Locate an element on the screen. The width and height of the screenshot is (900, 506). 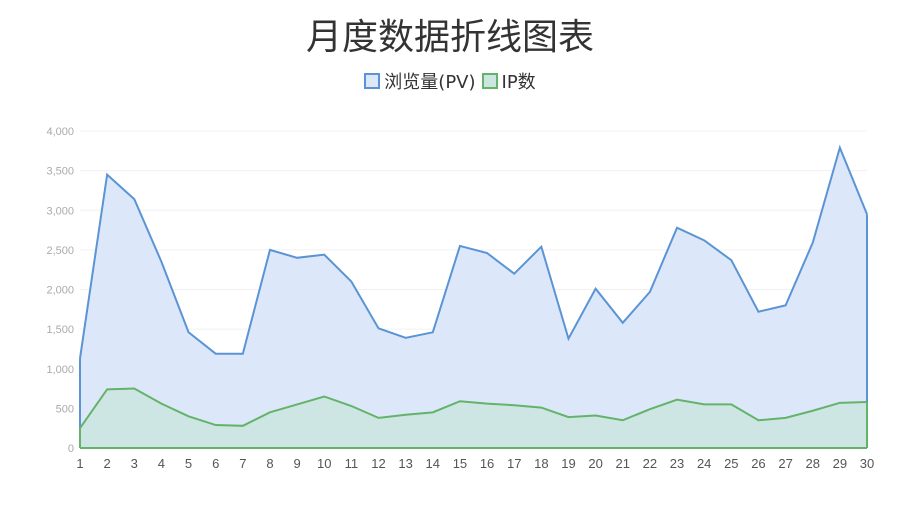
y-tick-label: 2,000 is located at coordinates (60, 291).